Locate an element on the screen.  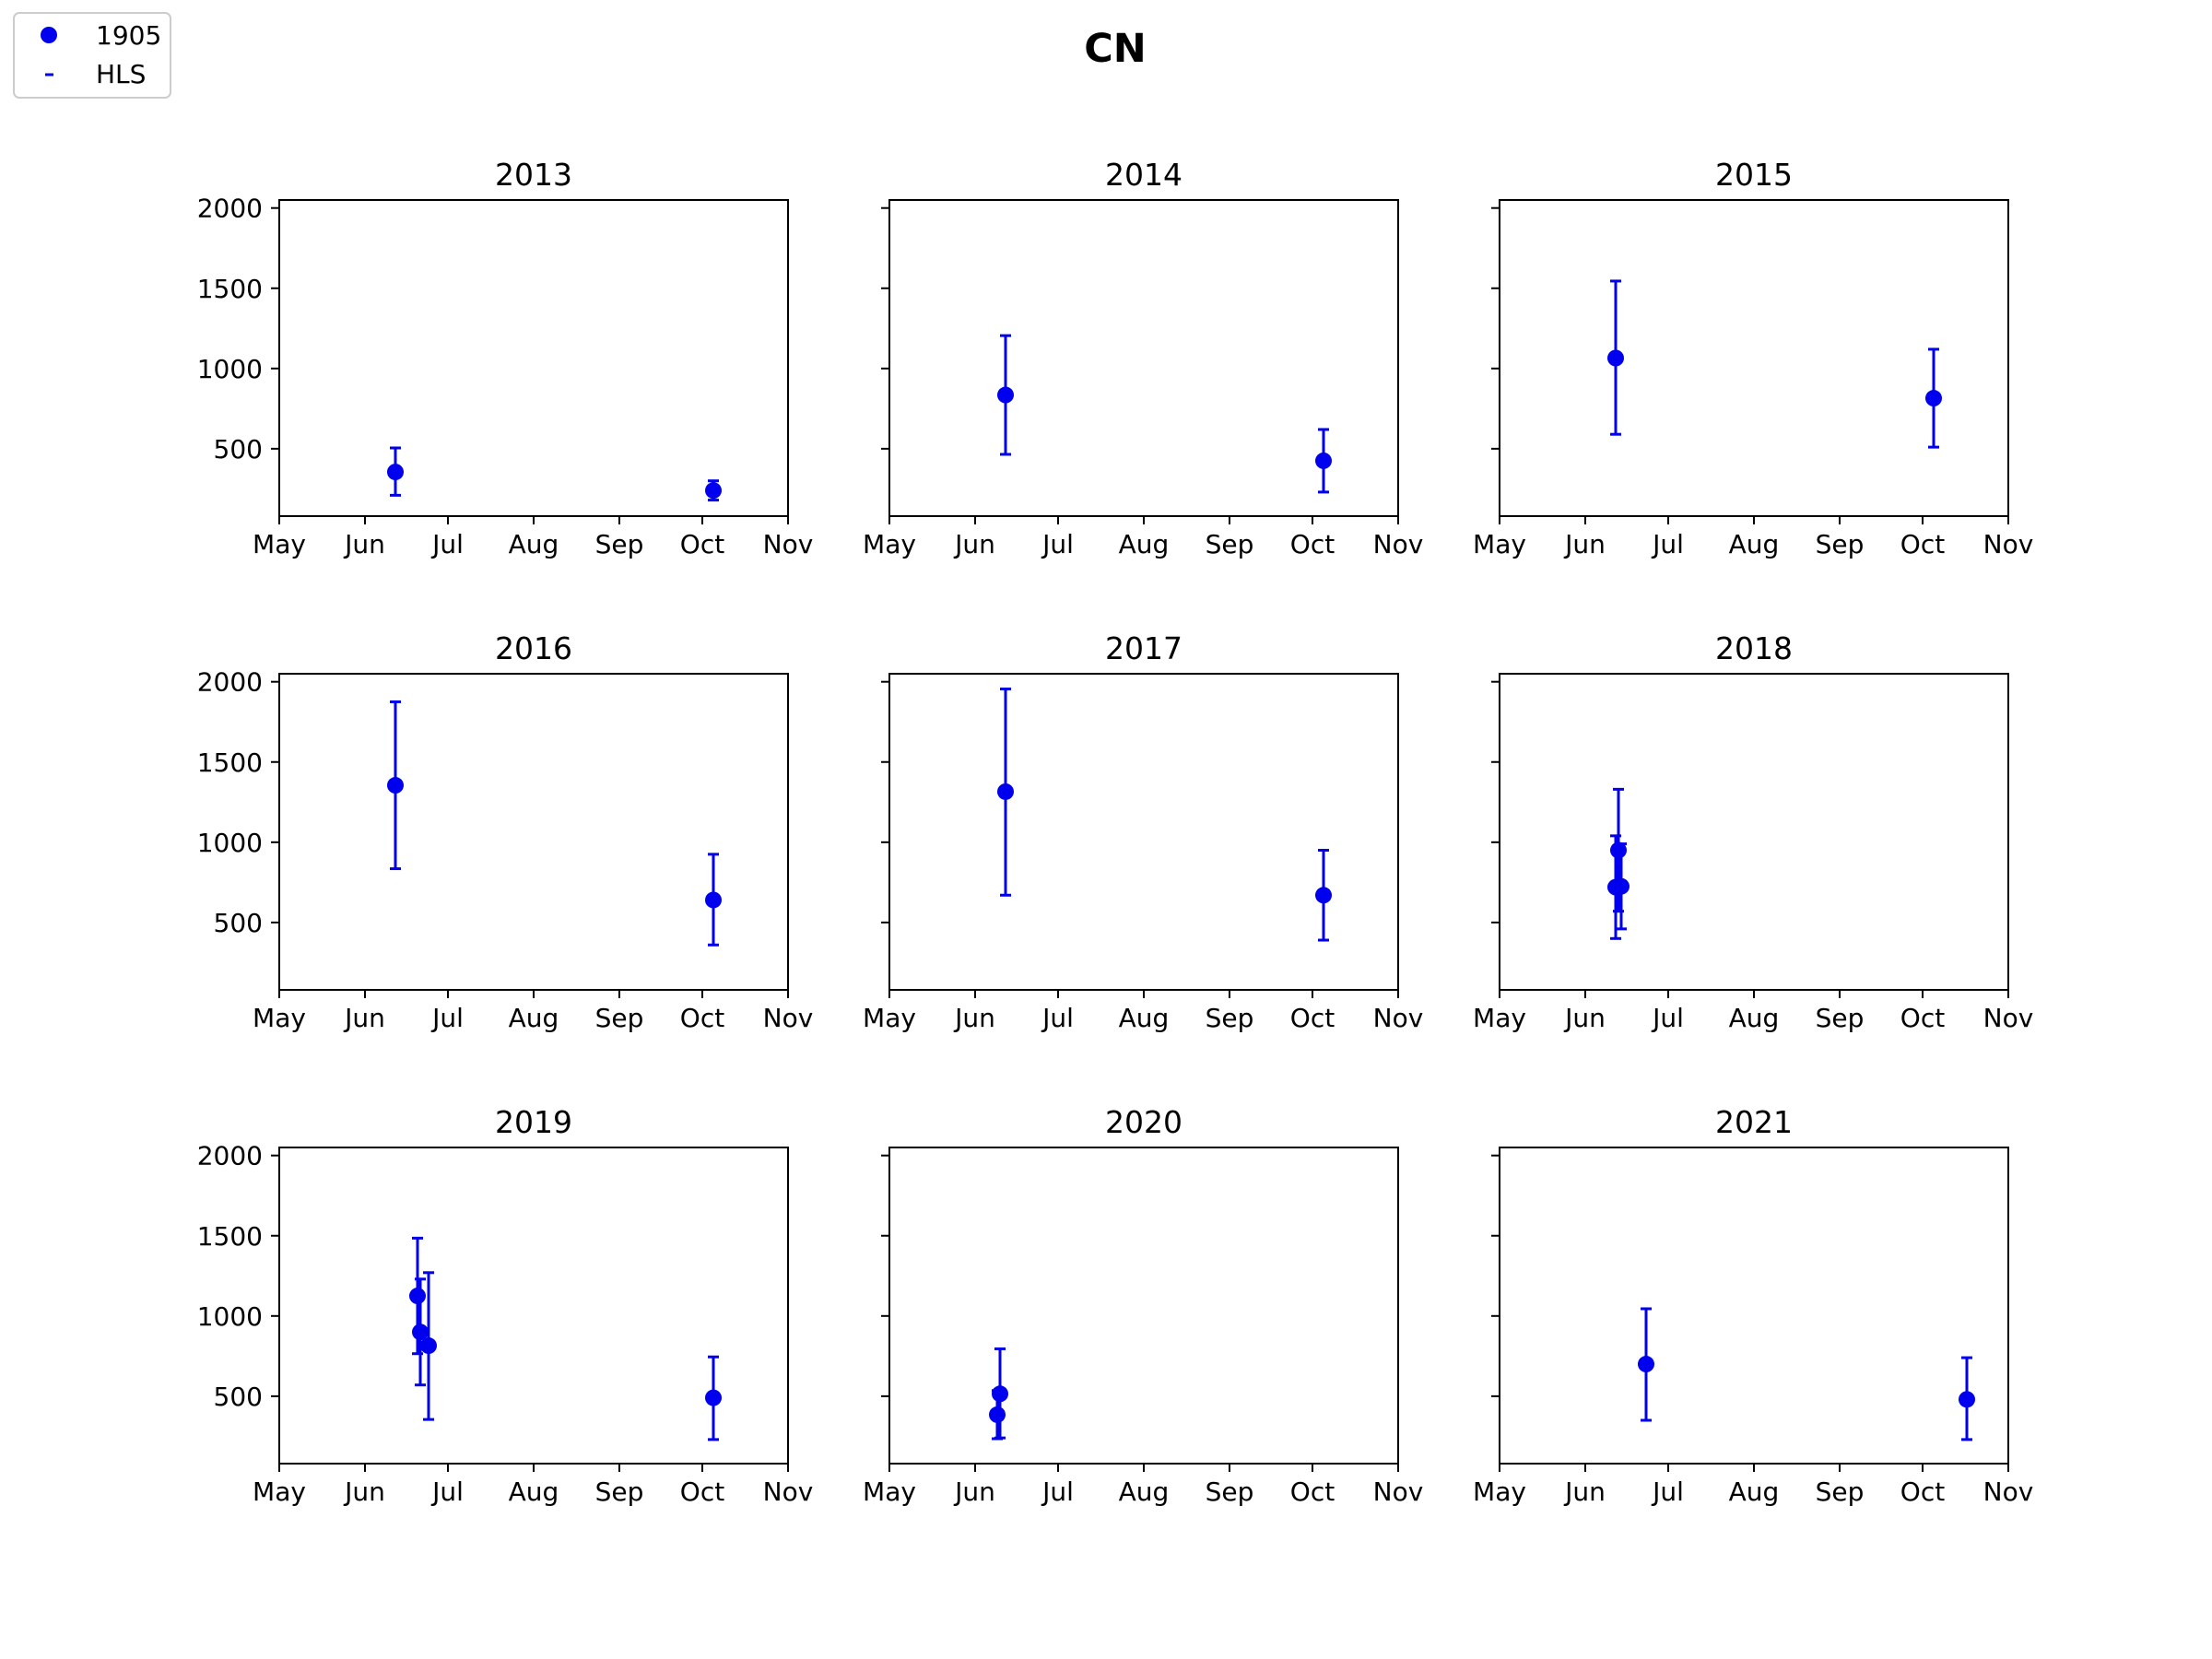
legend-circle-marker is located at coordinates (49, 35).